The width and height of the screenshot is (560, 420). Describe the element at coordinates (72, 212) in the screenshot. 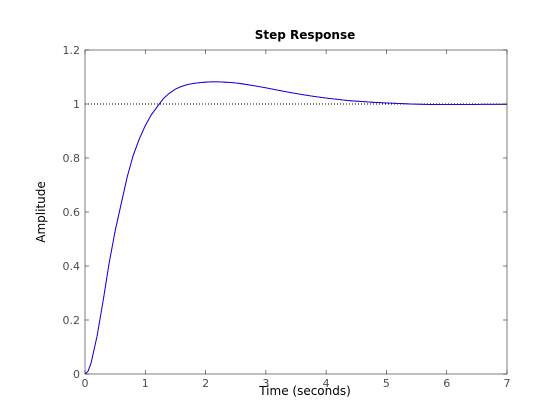

I see `y-tick-label: 0.6` at that location.